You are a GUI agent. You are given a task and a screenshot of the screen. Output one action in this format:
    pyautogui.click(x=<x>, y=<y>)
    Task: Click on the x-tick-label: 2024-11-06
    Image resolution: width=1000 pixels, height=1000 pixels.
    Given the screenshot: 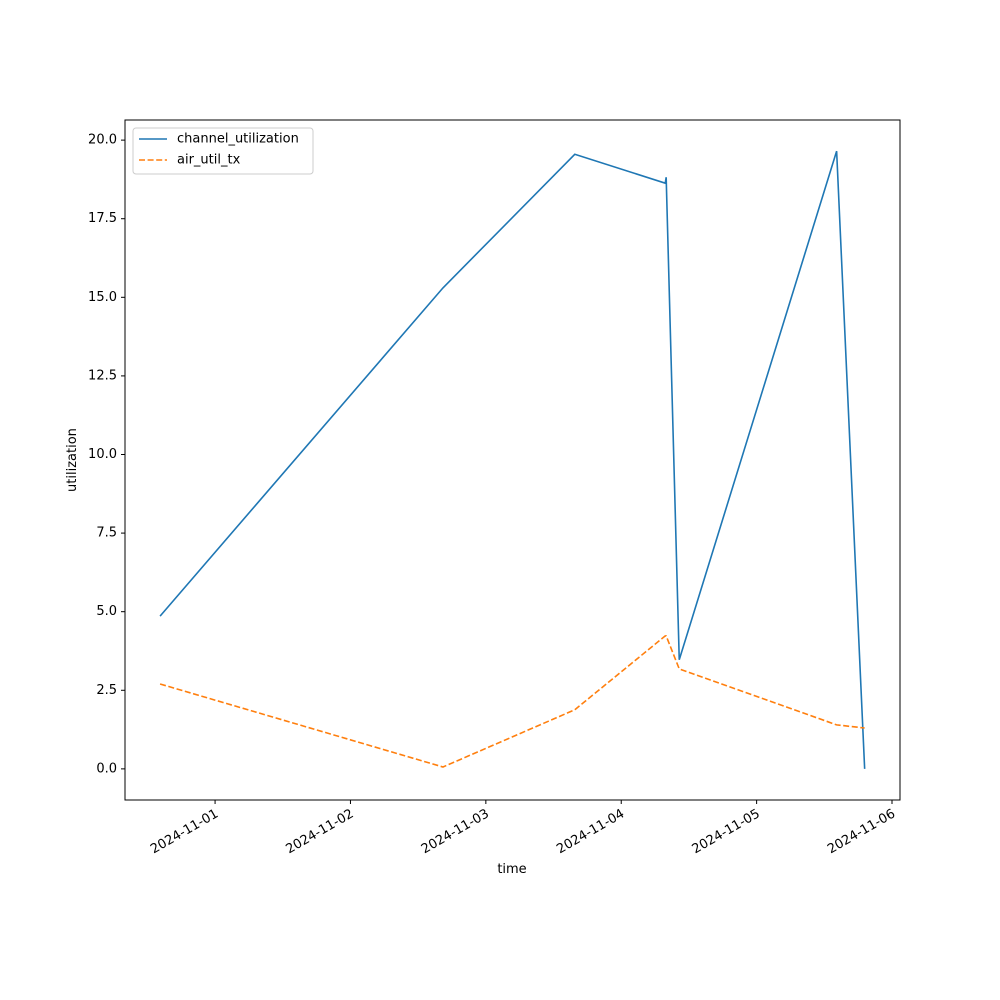 What is the action you would take?
    pyautogui.click(x=861, y=831)
    